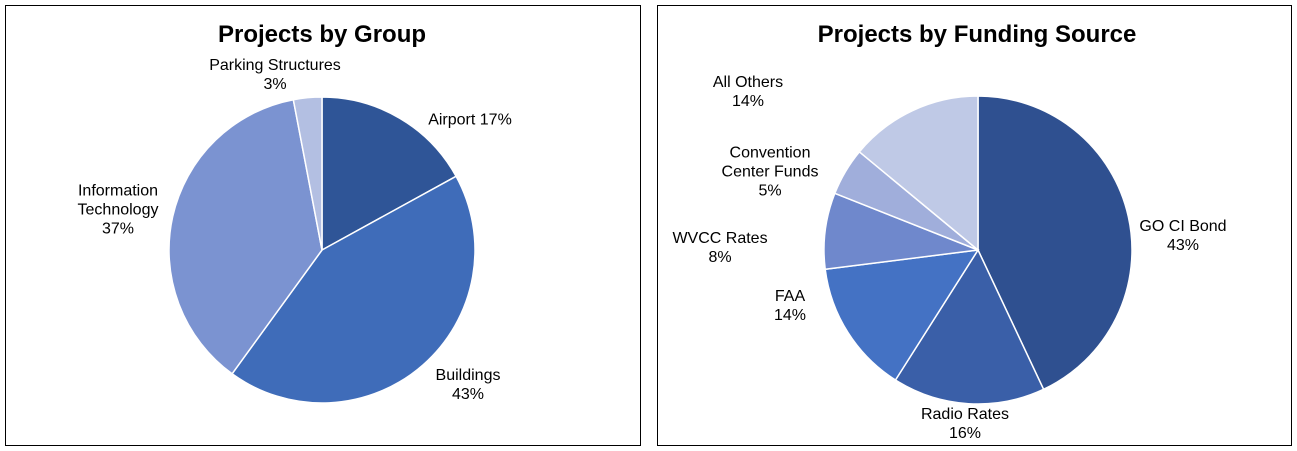  I want to click on slice-label: FAA 14%, so click(790, 306).